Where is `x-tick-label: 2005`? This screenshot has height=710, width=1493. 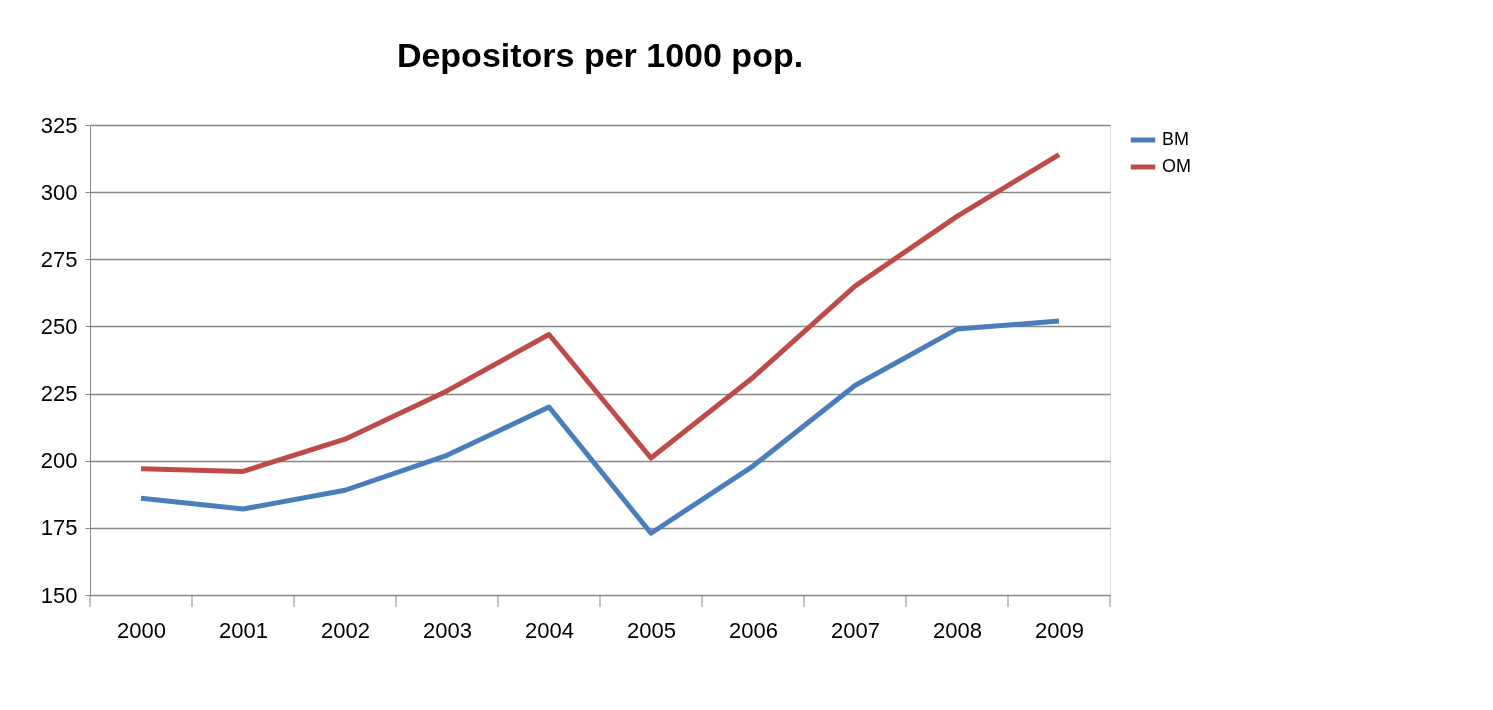
x-tick-label: 2005 is located at coordinates (651, 630).